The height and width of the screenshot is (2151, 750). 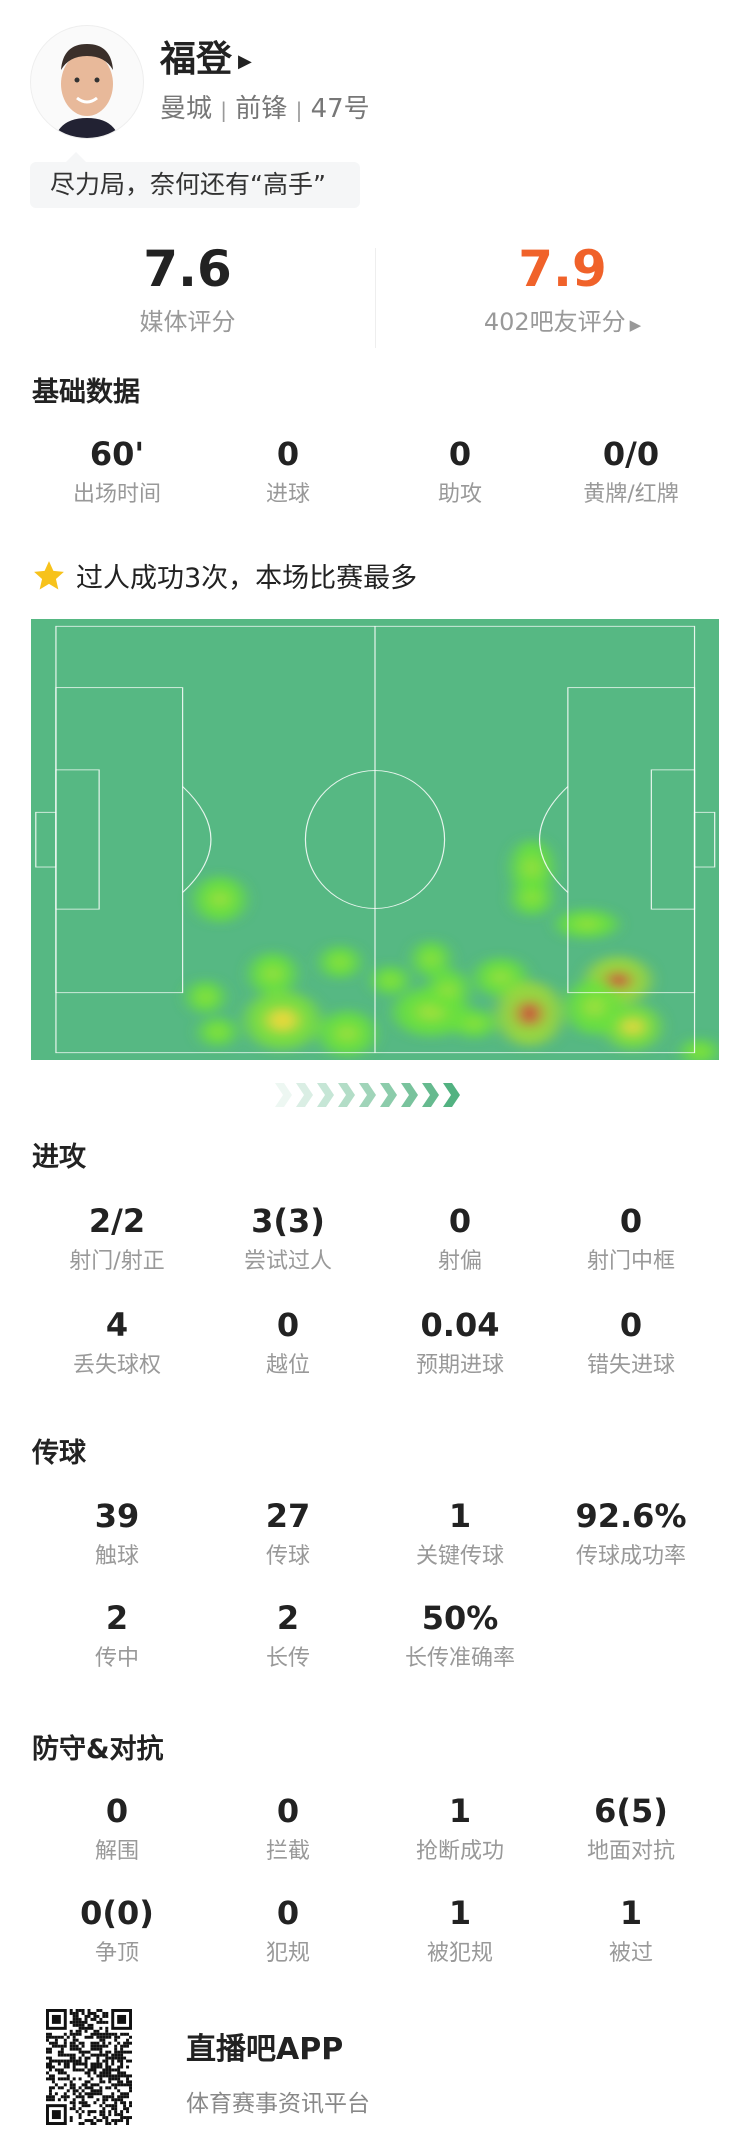 I want to click on stat-label: 抢断成功, so click(x=459, y=1851).